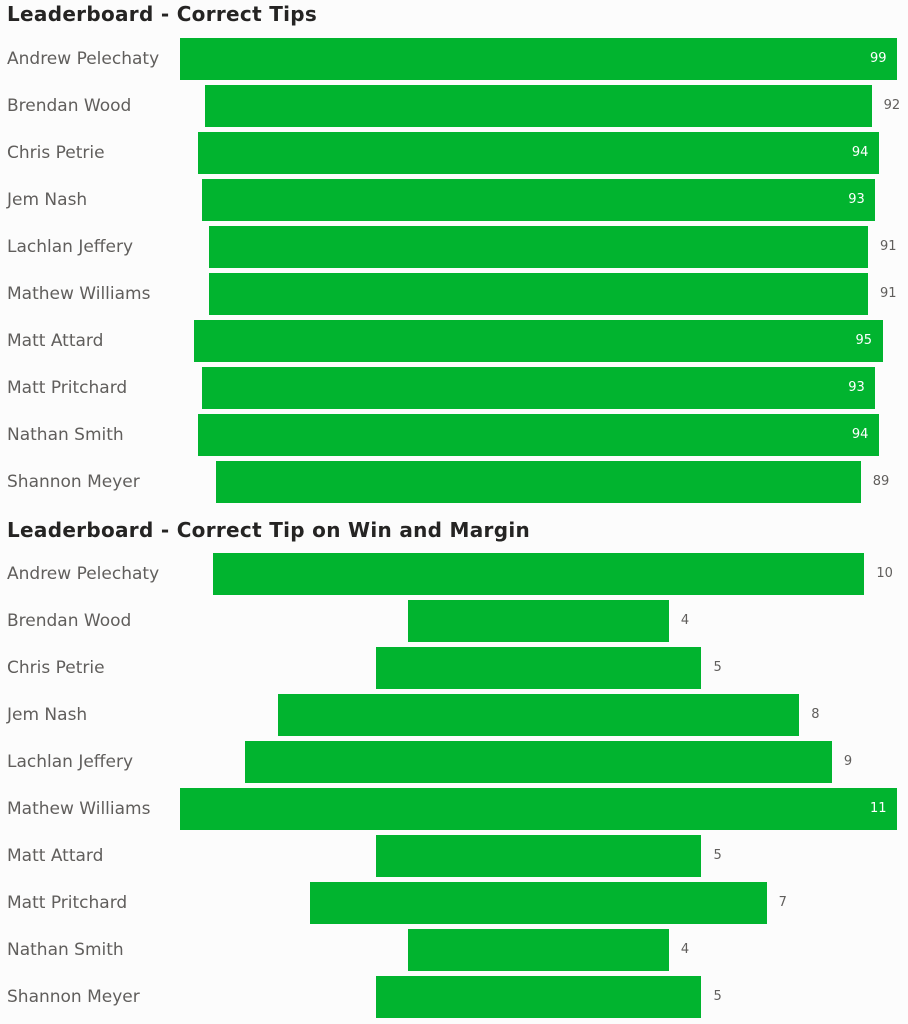 The width and height of the screenshot is (908, 1024). What do you see at coordinates (881, 481) in the screenshot?
I see `data-label: 89` at bounding box center [881, 481].